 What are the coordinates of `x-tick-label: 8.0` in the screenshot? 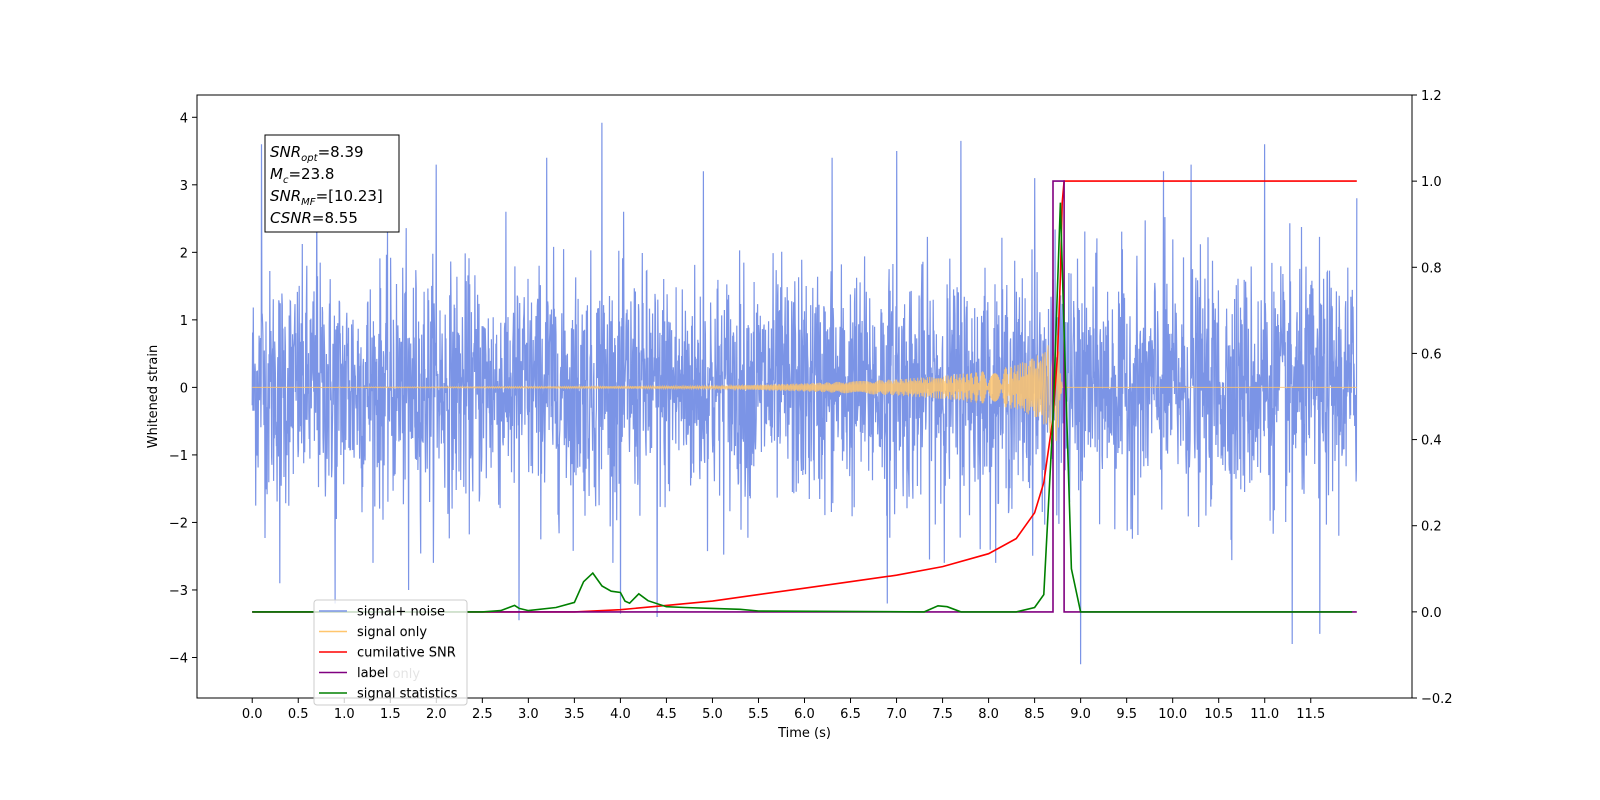 It's located at (988, 714).